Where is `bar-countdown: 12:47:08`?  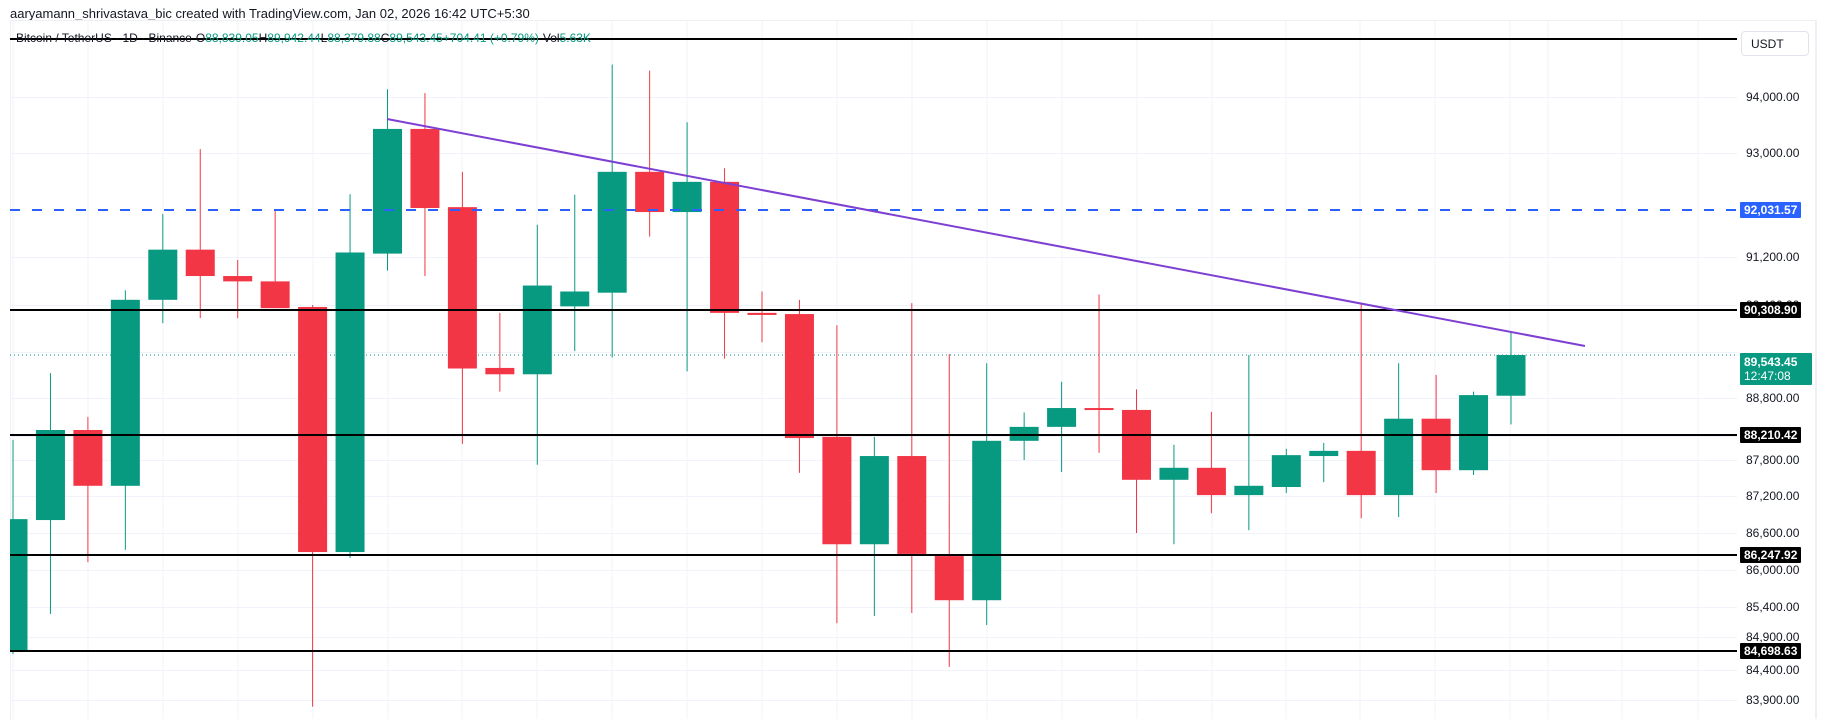
bar-countdown: 12:47:08 is located at coordinates (1767, 376).